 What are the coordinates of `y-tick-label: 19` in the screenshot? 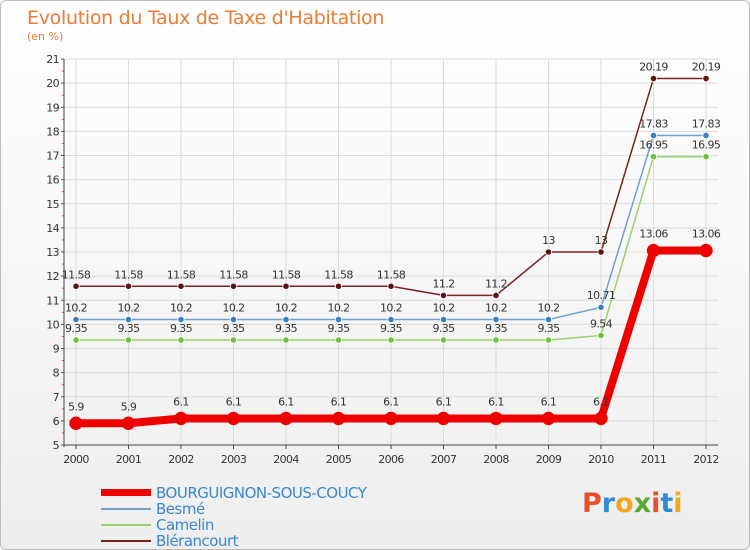 It's located at (52, 107).